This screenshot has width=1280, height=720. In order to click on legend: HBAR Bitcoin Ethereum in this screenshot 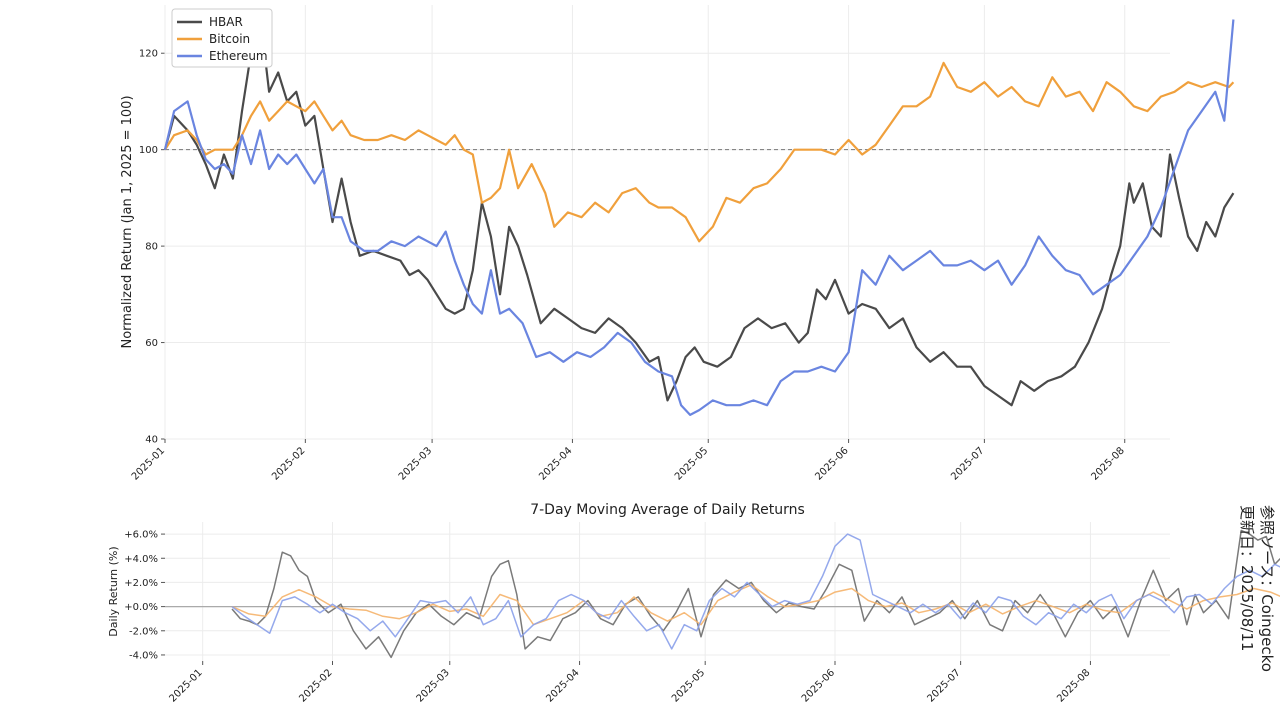, I will do `click(222, 38)`.